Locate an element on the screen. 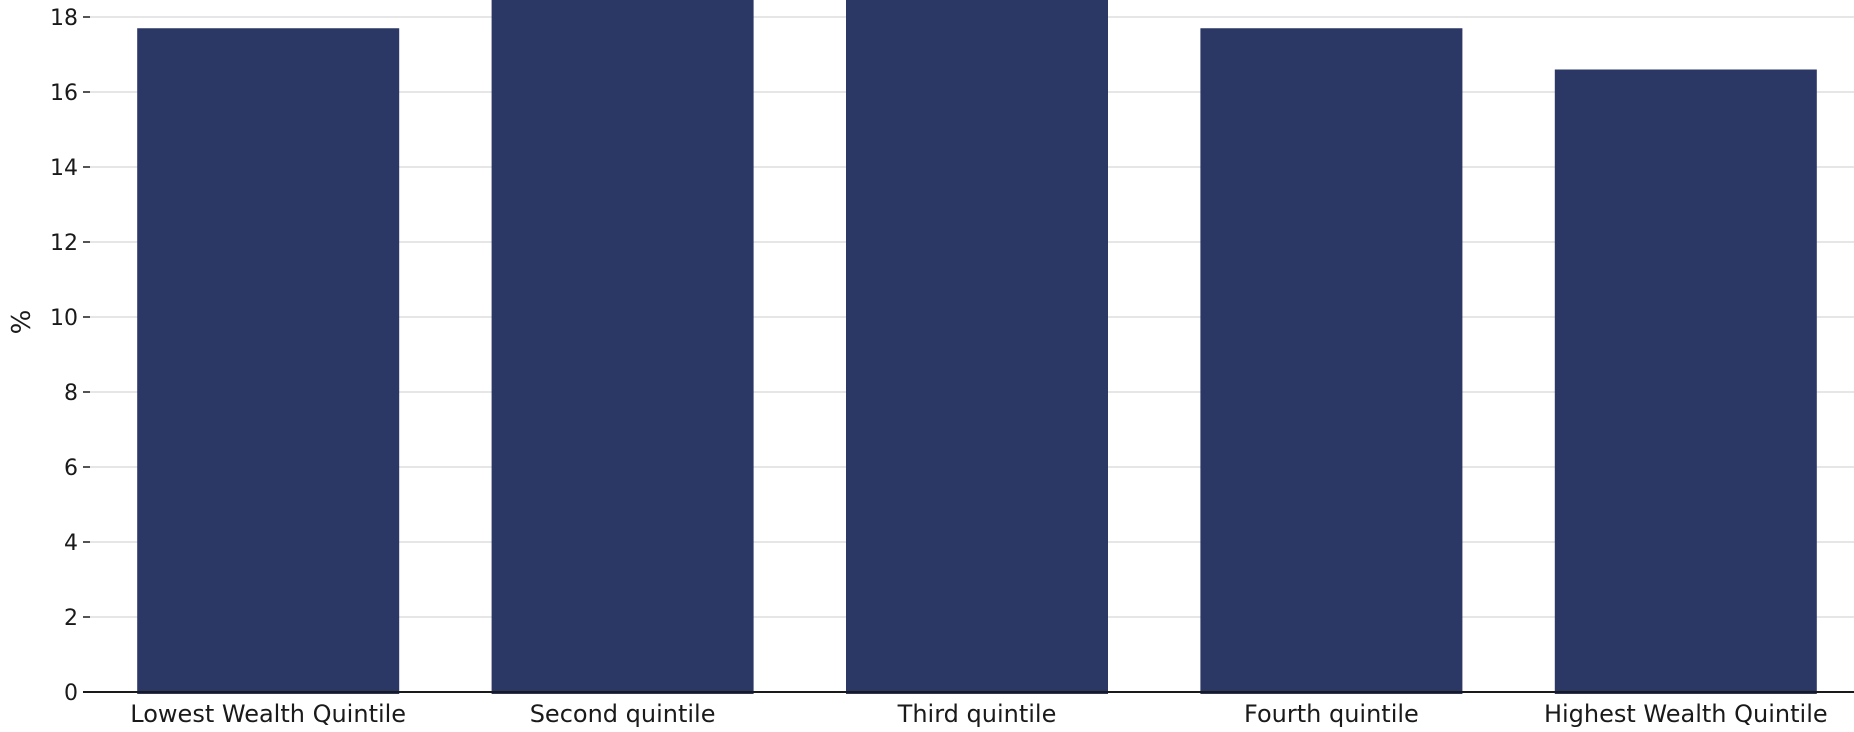  x-category-label: Highest Wealth Quintile is located at coordinates (1686, 714).